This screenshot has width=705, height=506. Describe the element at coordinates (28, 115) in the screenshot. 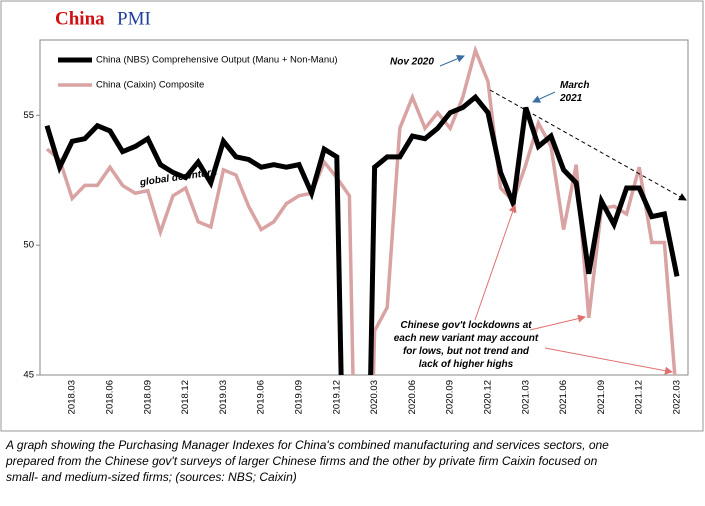

I see `y-tick-label: 55` at that location.